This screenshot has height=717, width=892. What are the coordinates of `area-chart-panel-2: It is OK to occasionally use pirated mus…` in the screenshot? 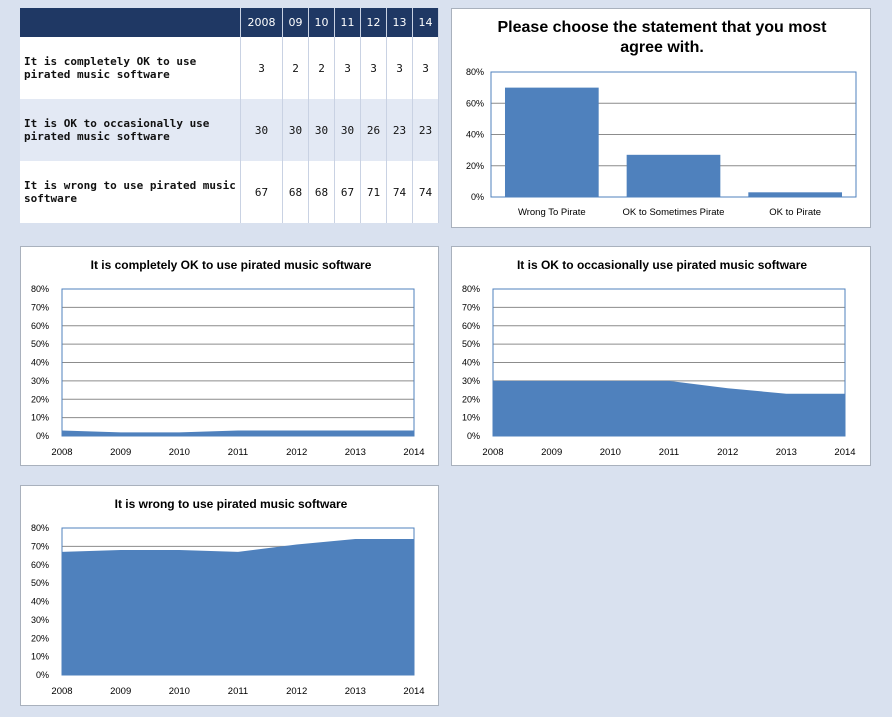 It's located at (661, 356).